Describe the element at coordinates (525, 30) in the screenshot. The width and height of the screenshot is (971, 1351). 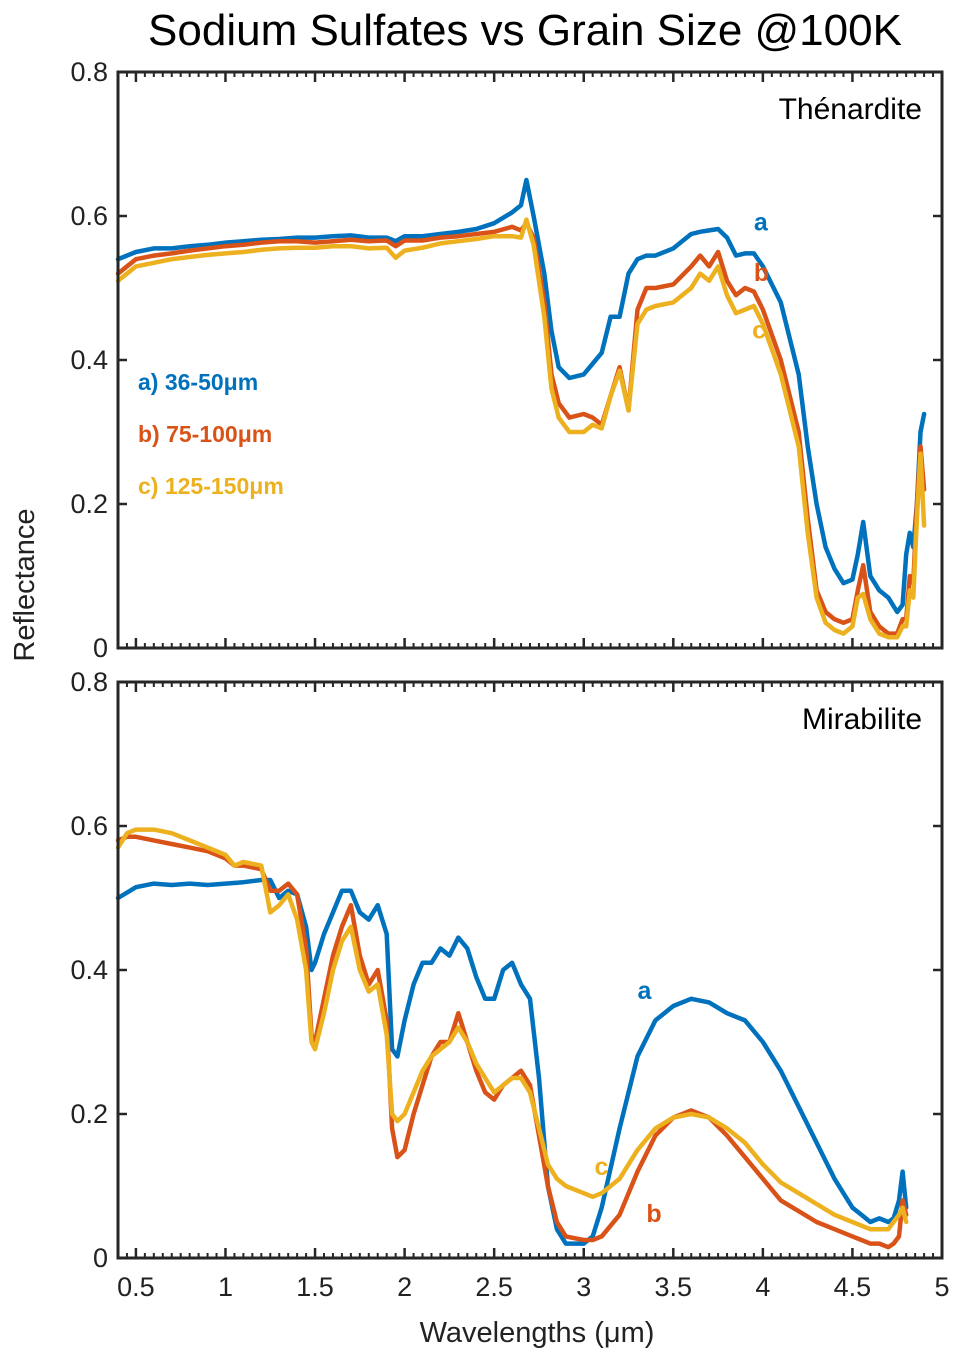
I see `figure-title: Sodium Sulfates vs Grain Size @100K` at that location.